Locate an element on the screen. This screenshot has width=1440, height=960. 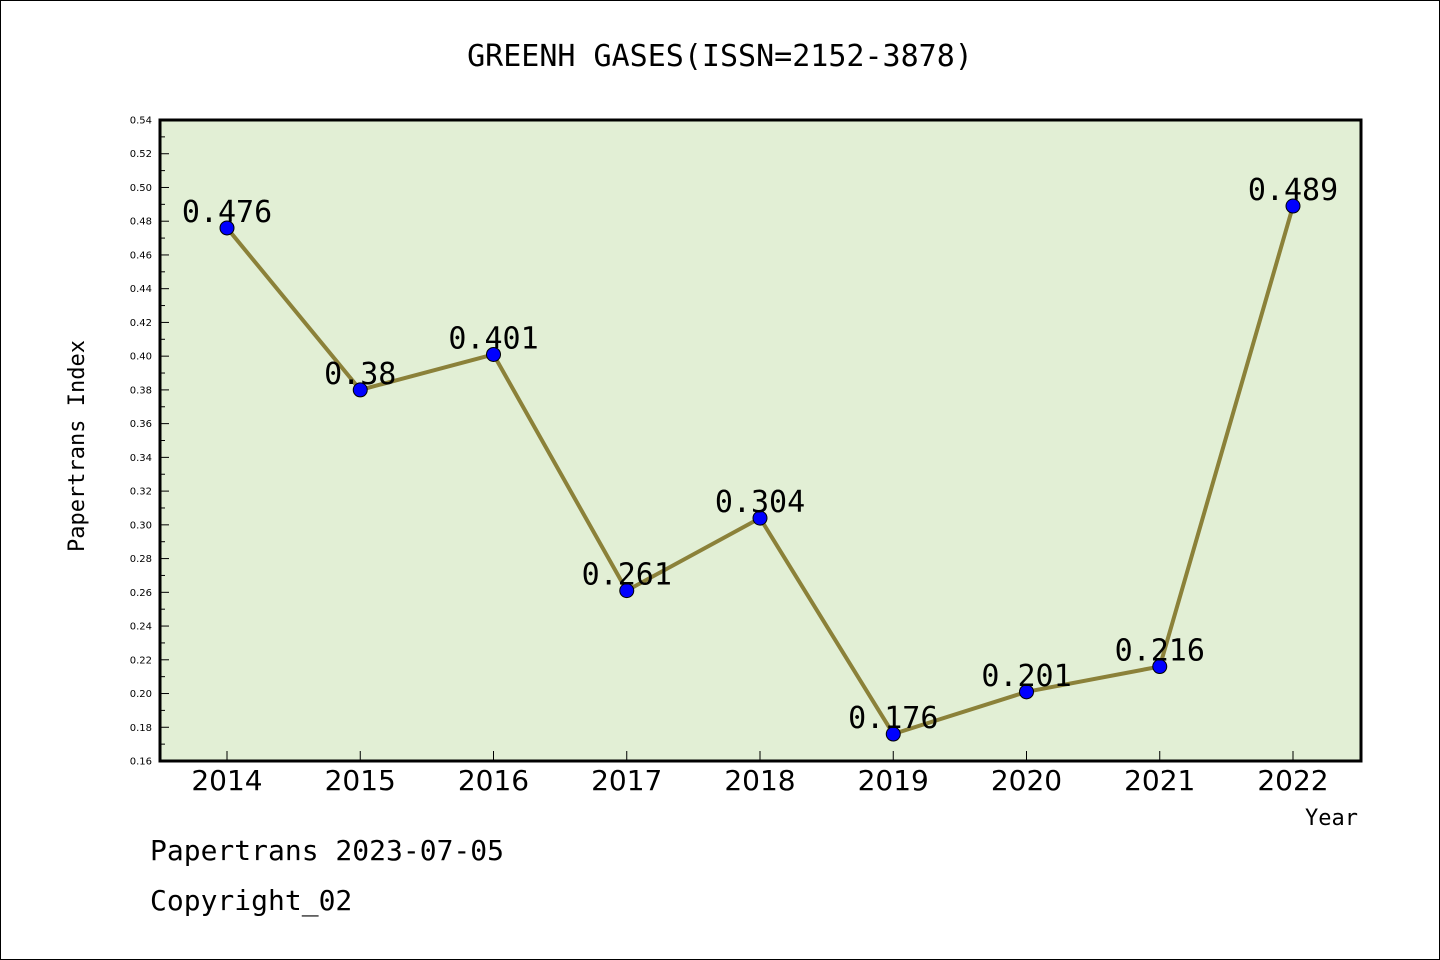
data-label: 0.176 is located at coordinates (893, 718).